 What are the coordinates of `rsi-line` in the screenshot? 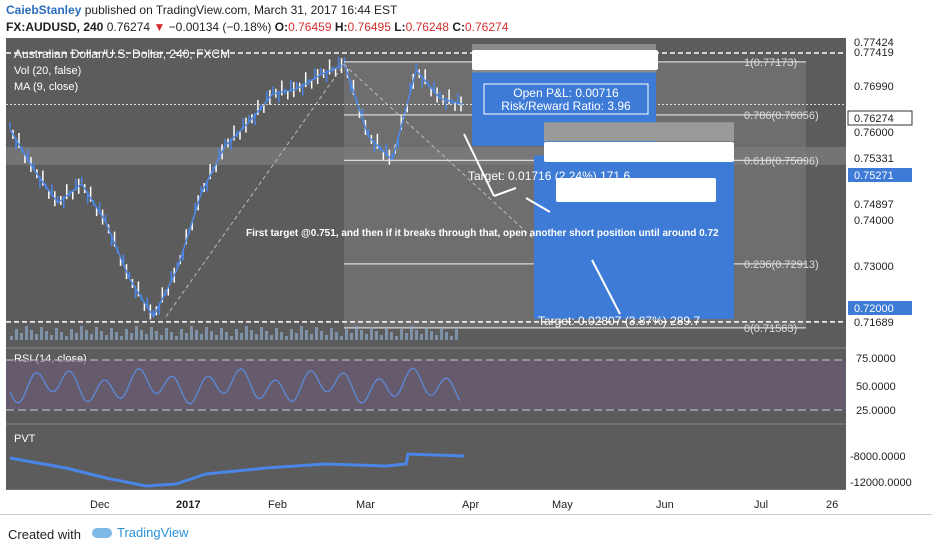 It's located at (235, 386).